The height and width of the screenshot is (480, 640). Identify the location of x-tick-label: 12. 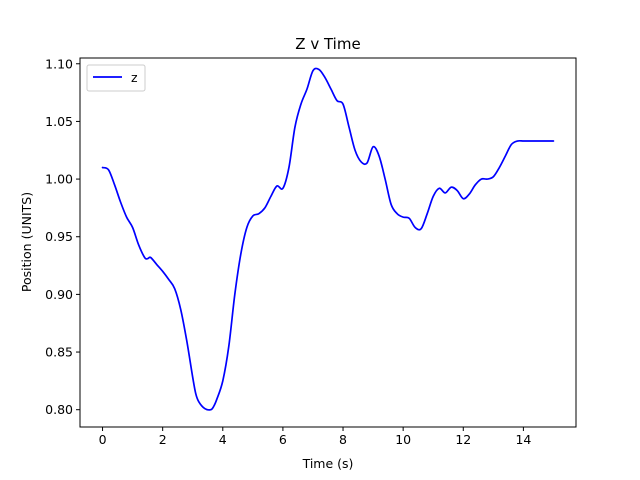
(463, 439).